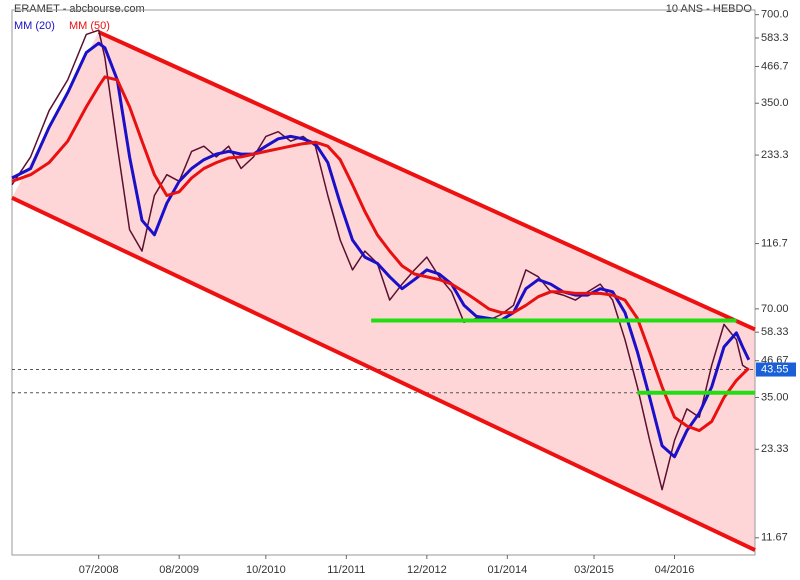  What do you see at coordinates (34, 26) in the screenshot?
I see `legend-label: MM (20)` at bounding box center [34, 26].